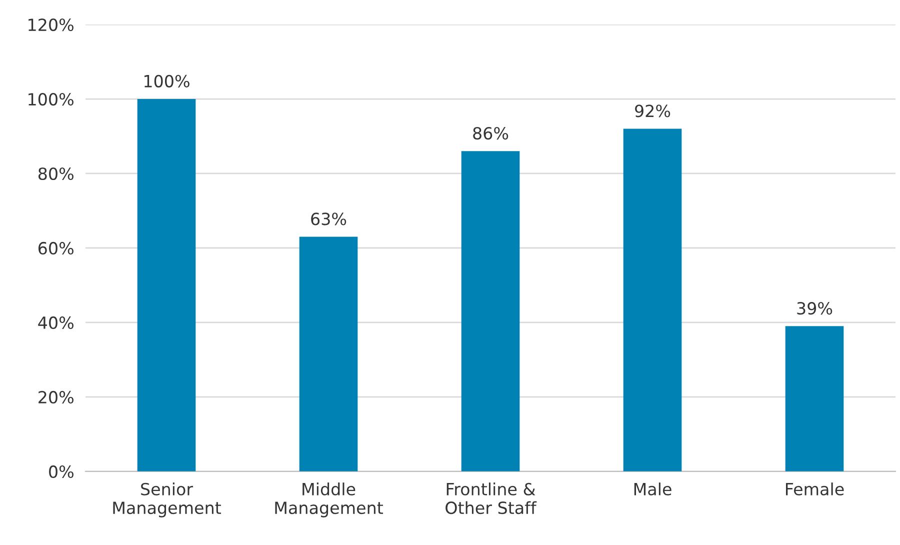 The height and width of the screenshot is (545, 900). I want to click on y-tick-label: 80%, so click(56, 173).